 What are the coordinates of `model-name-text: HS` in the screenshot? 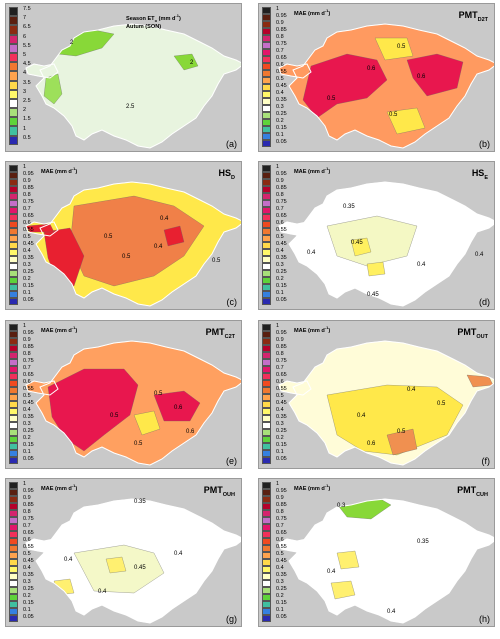 It's located at (225, 173).